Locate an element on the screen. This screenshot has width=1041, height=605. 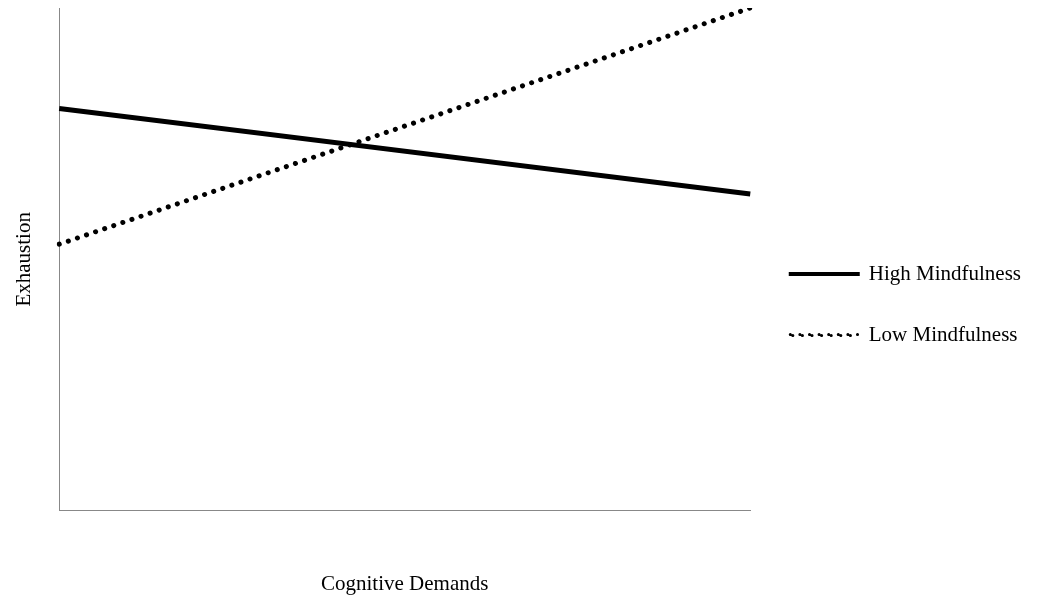
y-axis-title: Exhaustion is located at coordinates (23, 259).